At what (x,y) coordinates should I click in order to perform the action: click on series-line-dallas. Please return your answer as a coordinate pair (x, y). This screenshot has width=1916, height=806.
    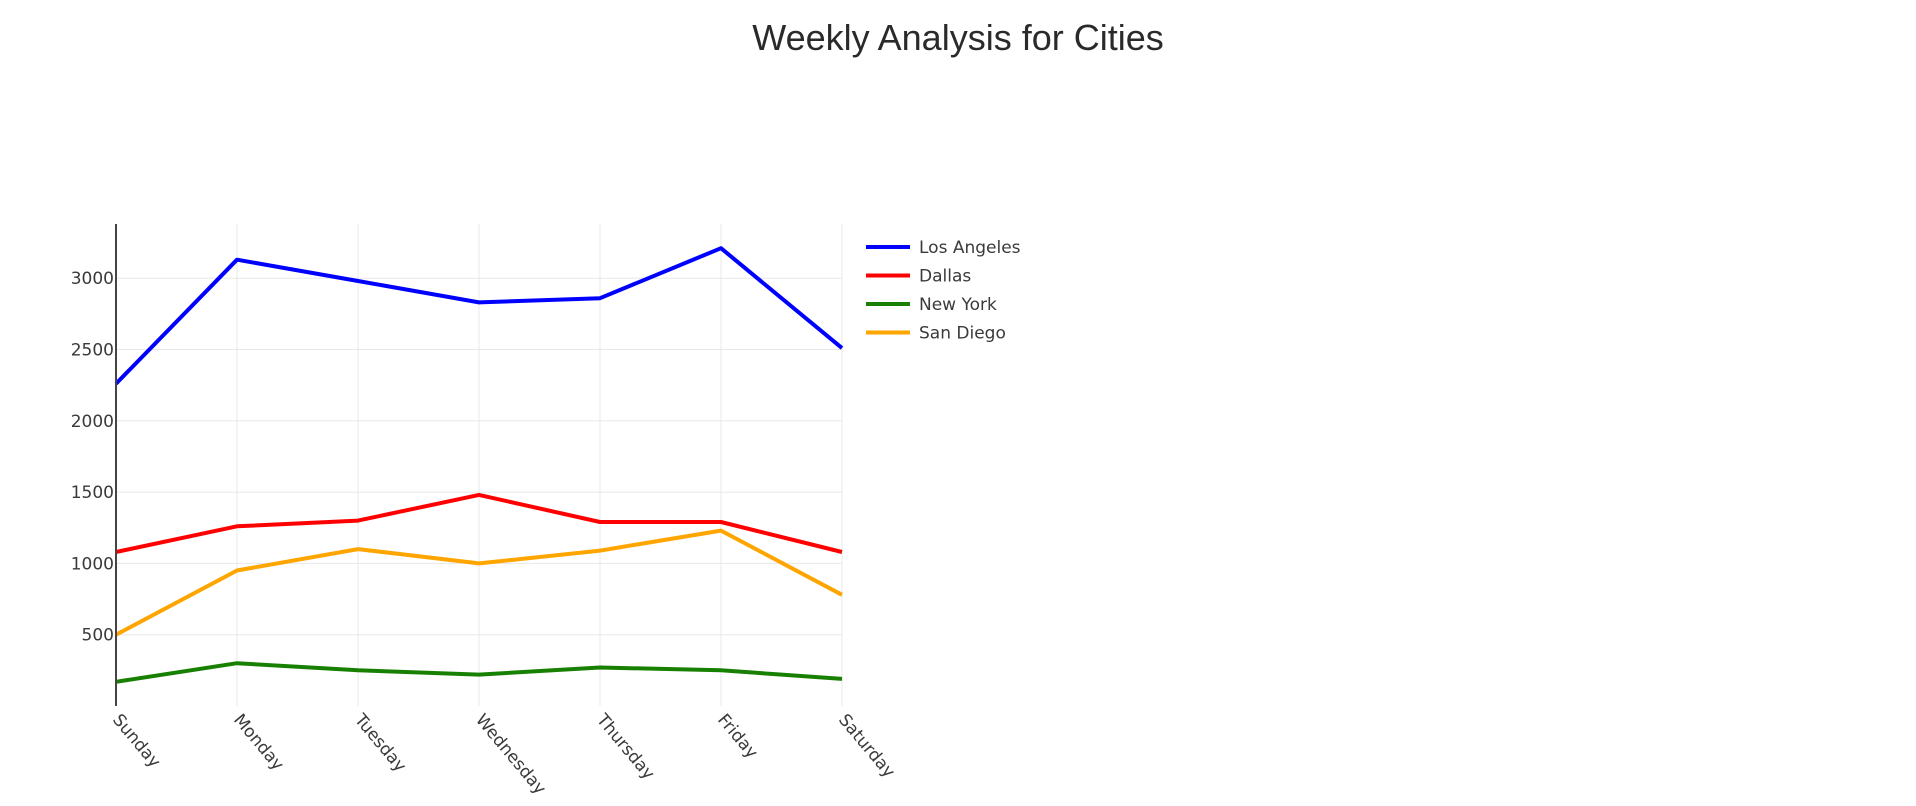
    Looking at the image, I should click on (479, 523).